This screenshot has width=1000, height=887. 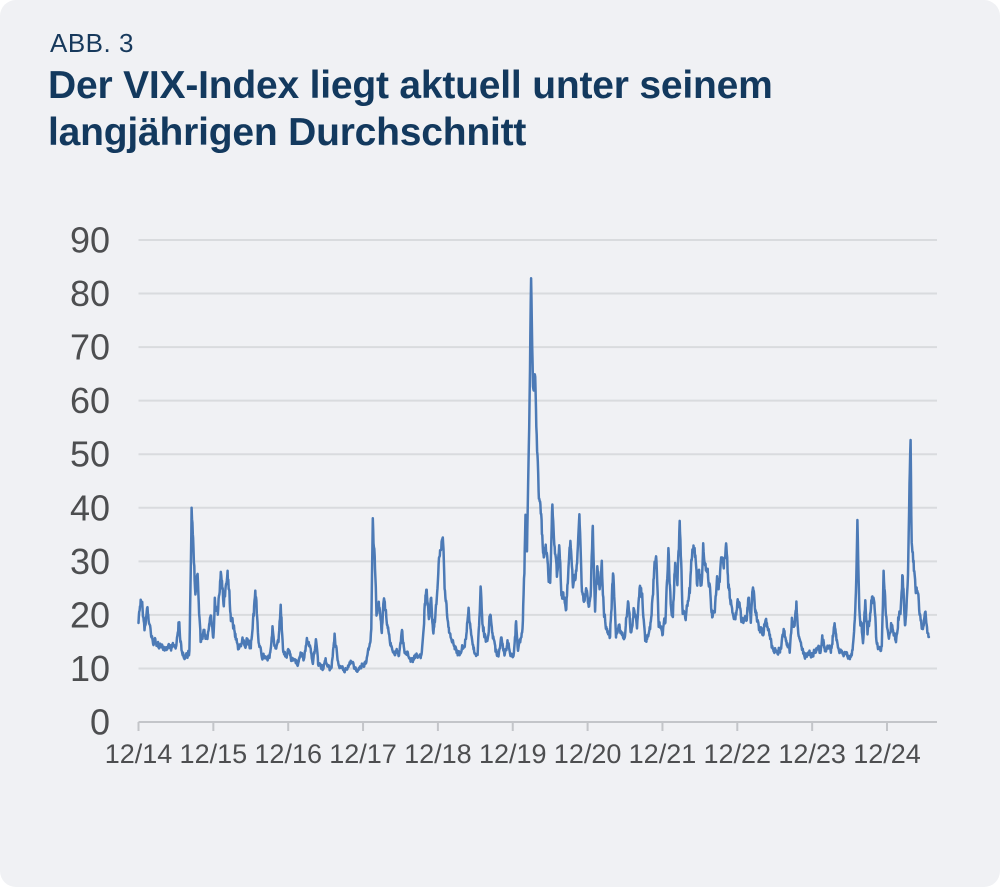 I want to click on y-tick-label: 60, so click(x=90, y=400).